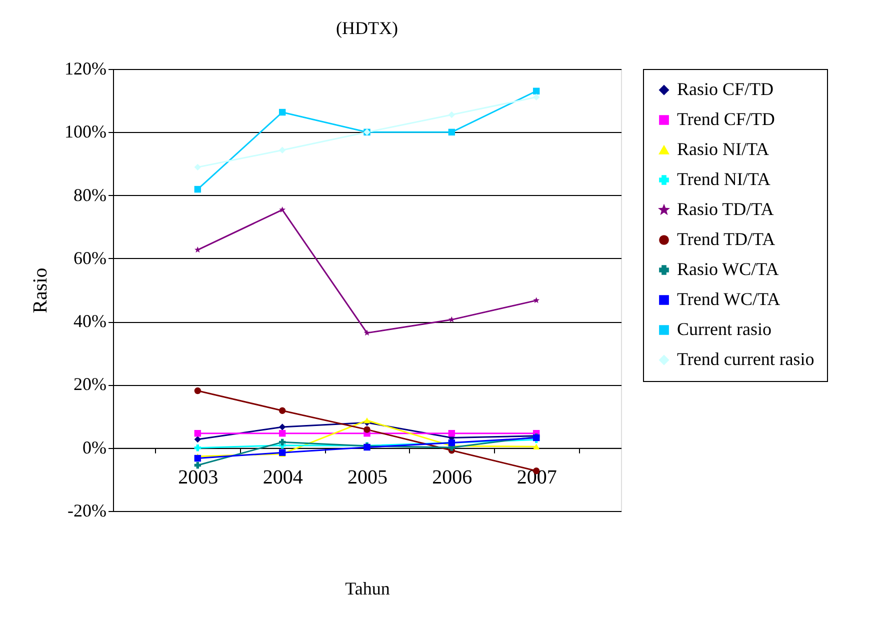 Image resolution: width=894 pixels, height=637 pixels. I want to click on y-tick-label: 80%, so click(90, 194).